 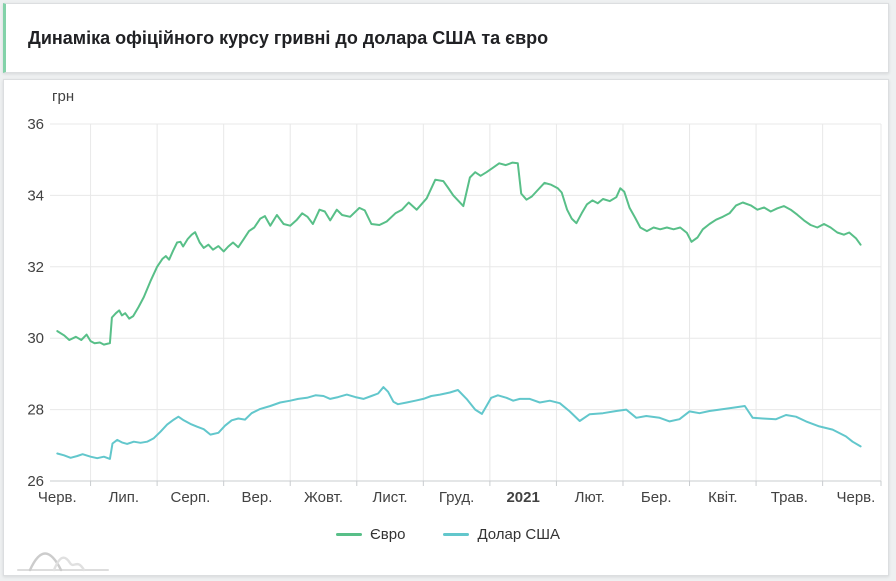 I want to click on waves-logo, so click(x=64, y=560).